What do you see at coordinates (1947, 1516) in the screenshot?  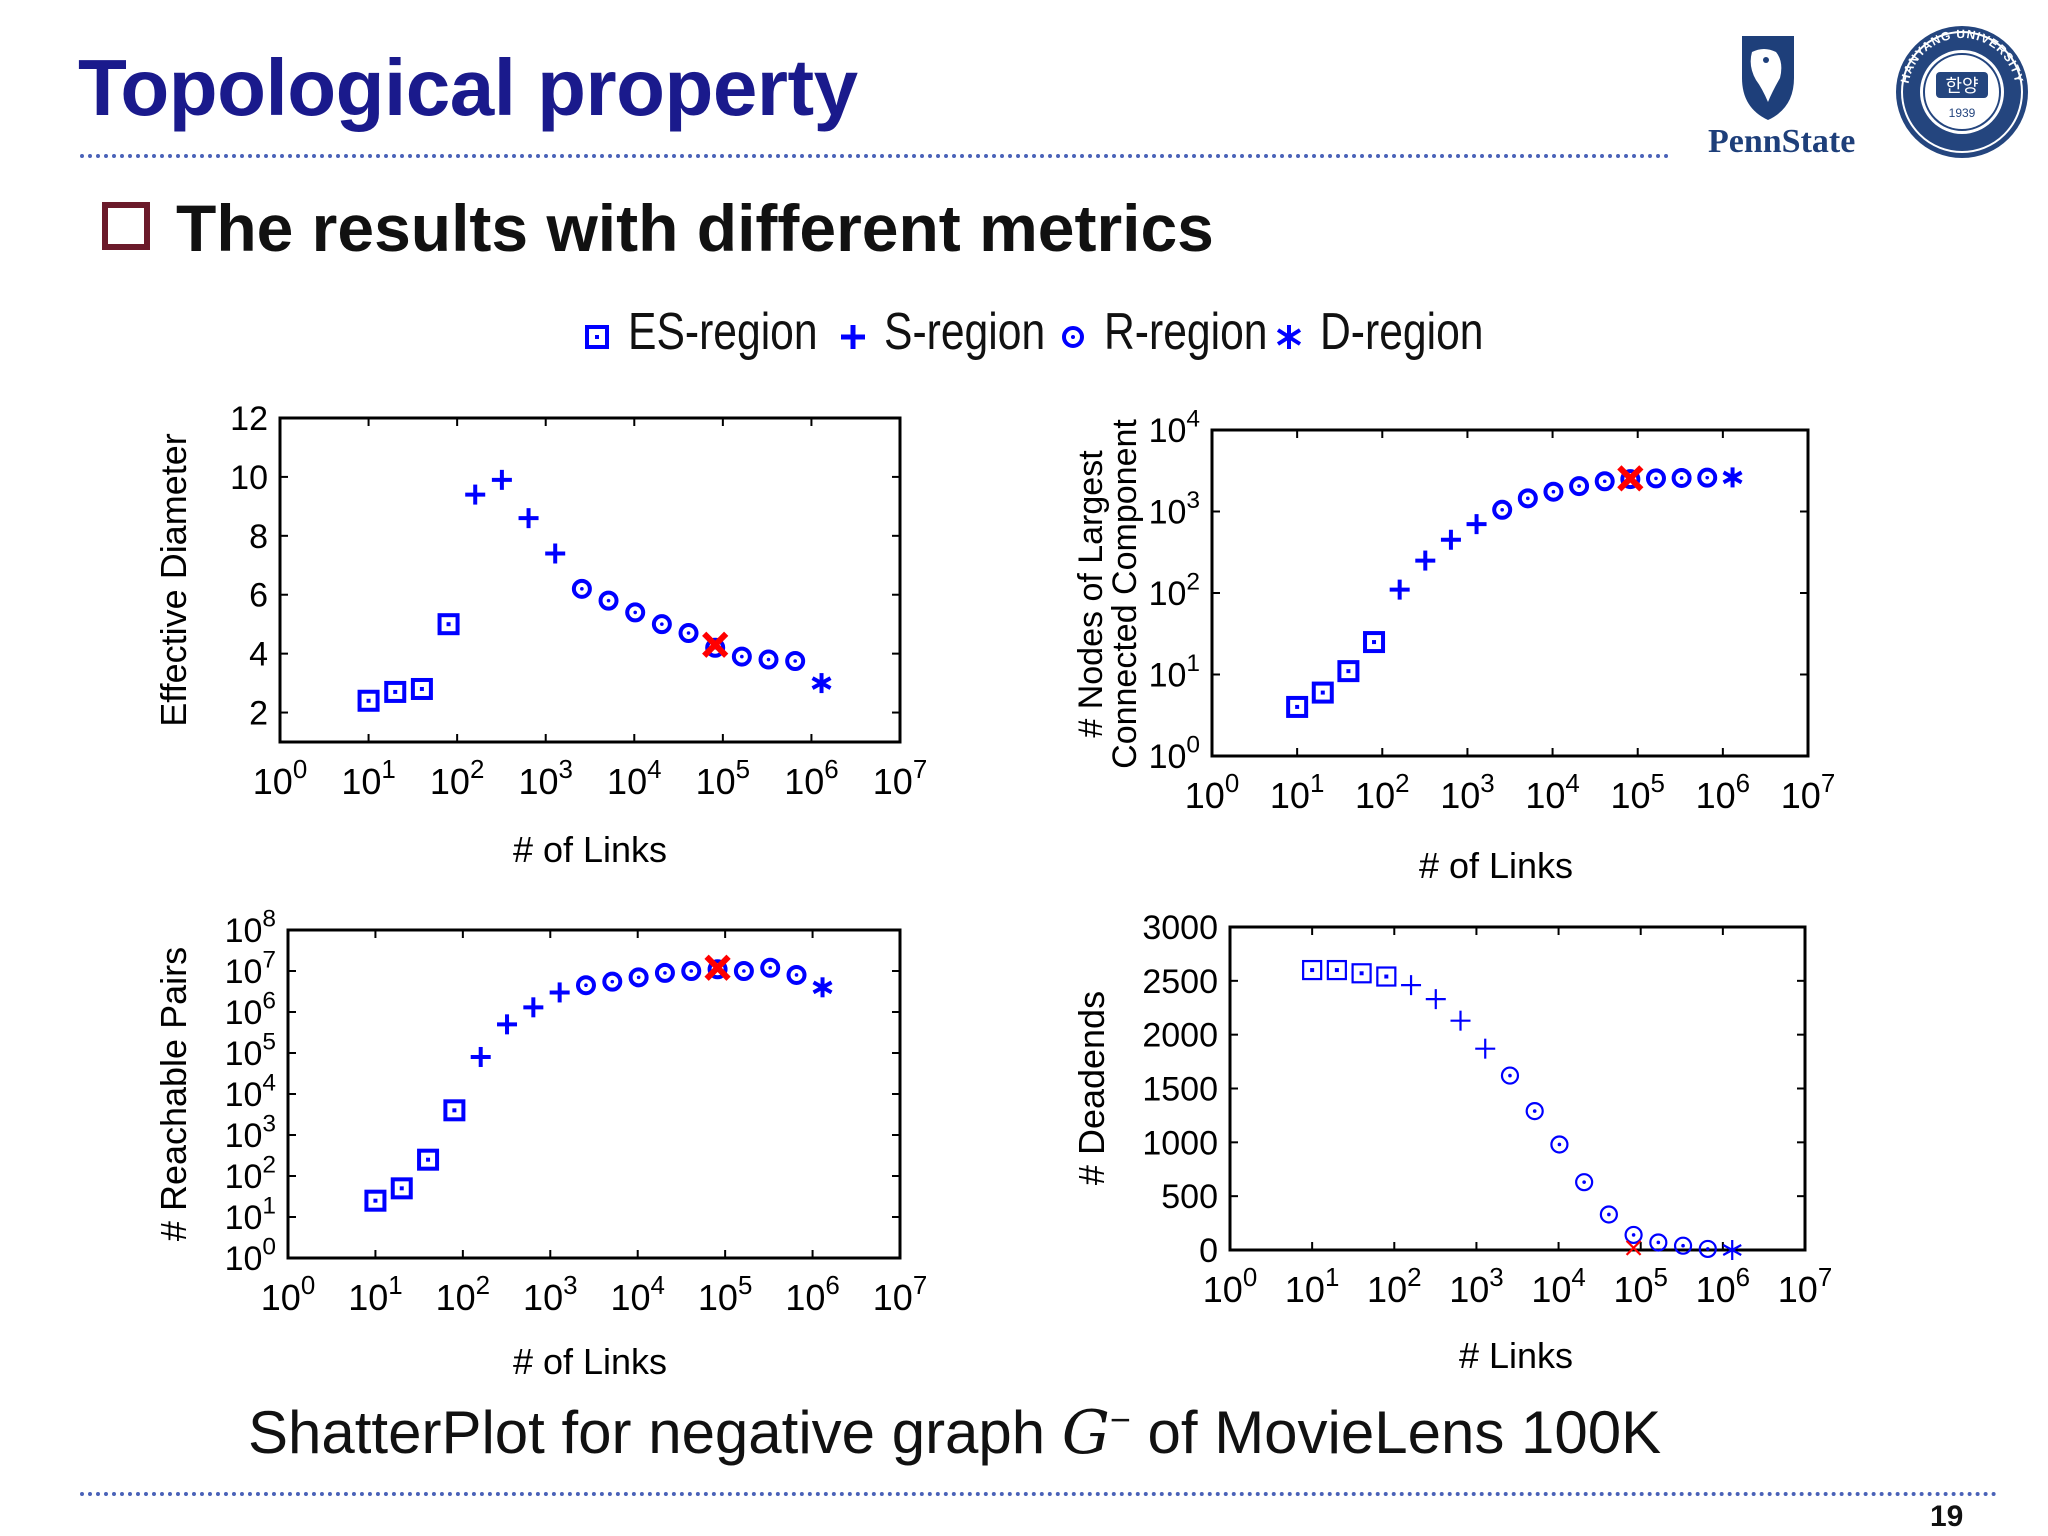 I see `page-number: 19` at bounding box center [1947, 1516].